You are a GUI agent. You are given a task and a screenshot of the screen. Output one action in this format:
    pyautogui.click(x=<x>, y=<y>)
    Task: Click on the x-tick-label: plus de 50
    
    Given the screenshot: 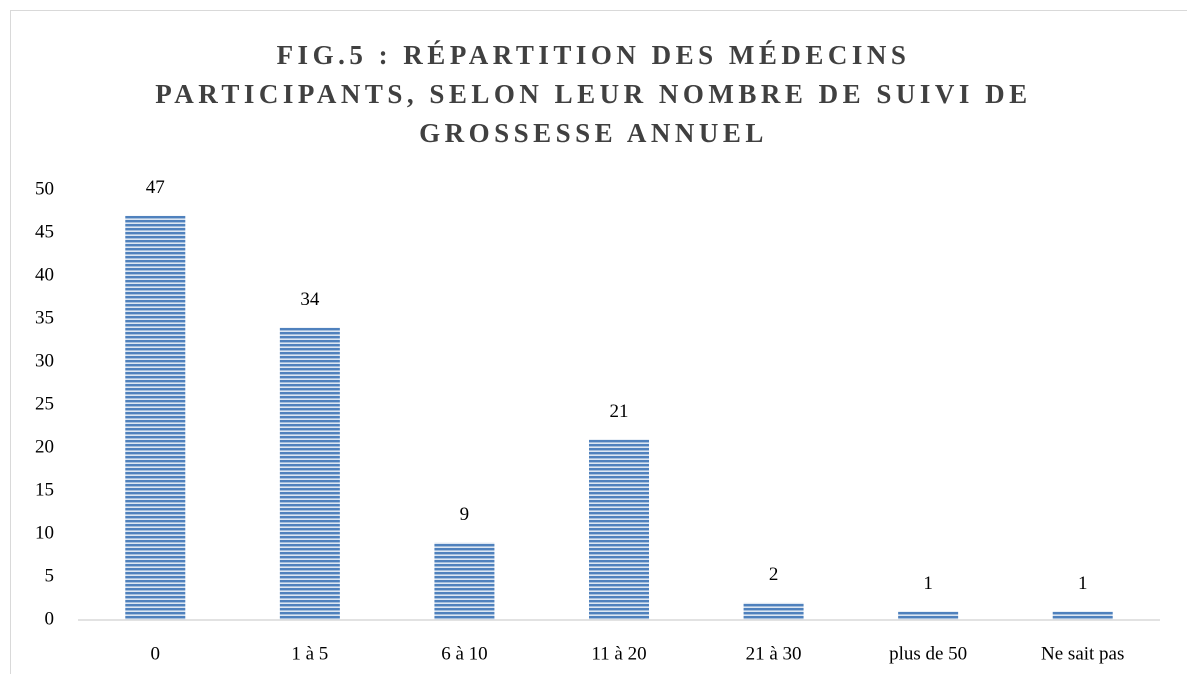 What is the action you would take?
    pyautogui.click(x=928, y=653)
    